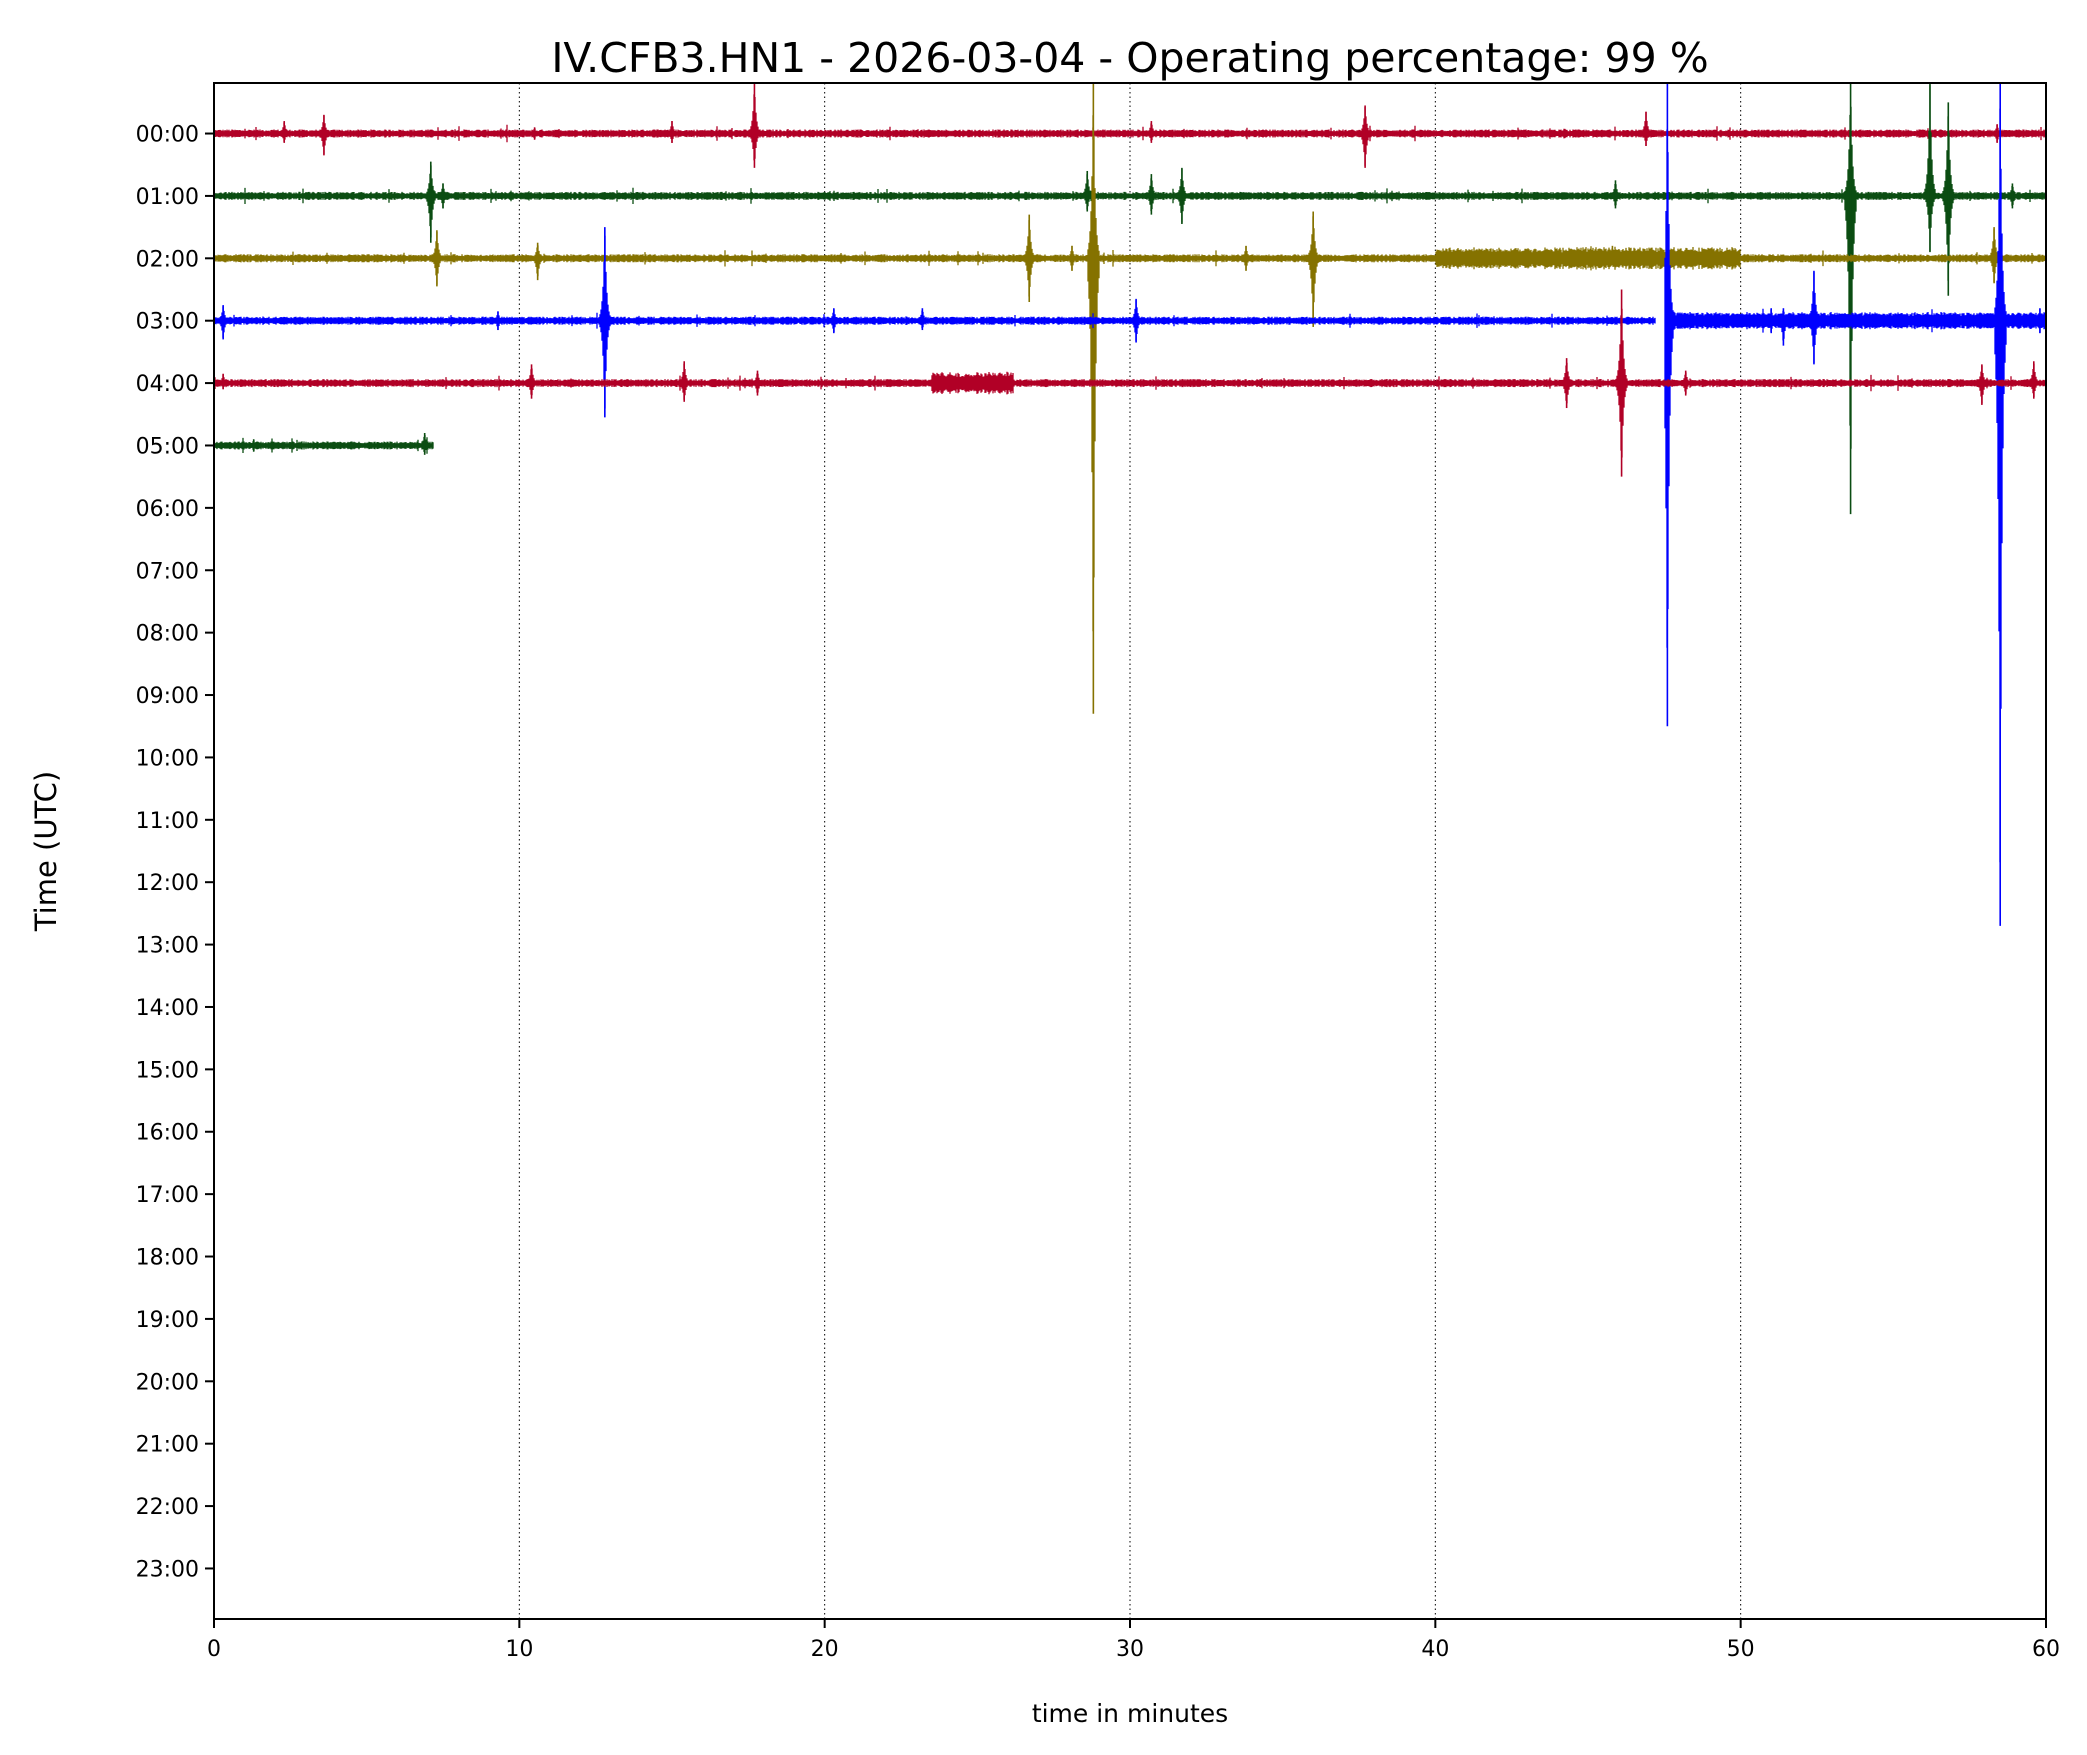  Describe the element at coordinates (167, 883) in the screenshot. I see `y-tick-label: 12:00` at that location.